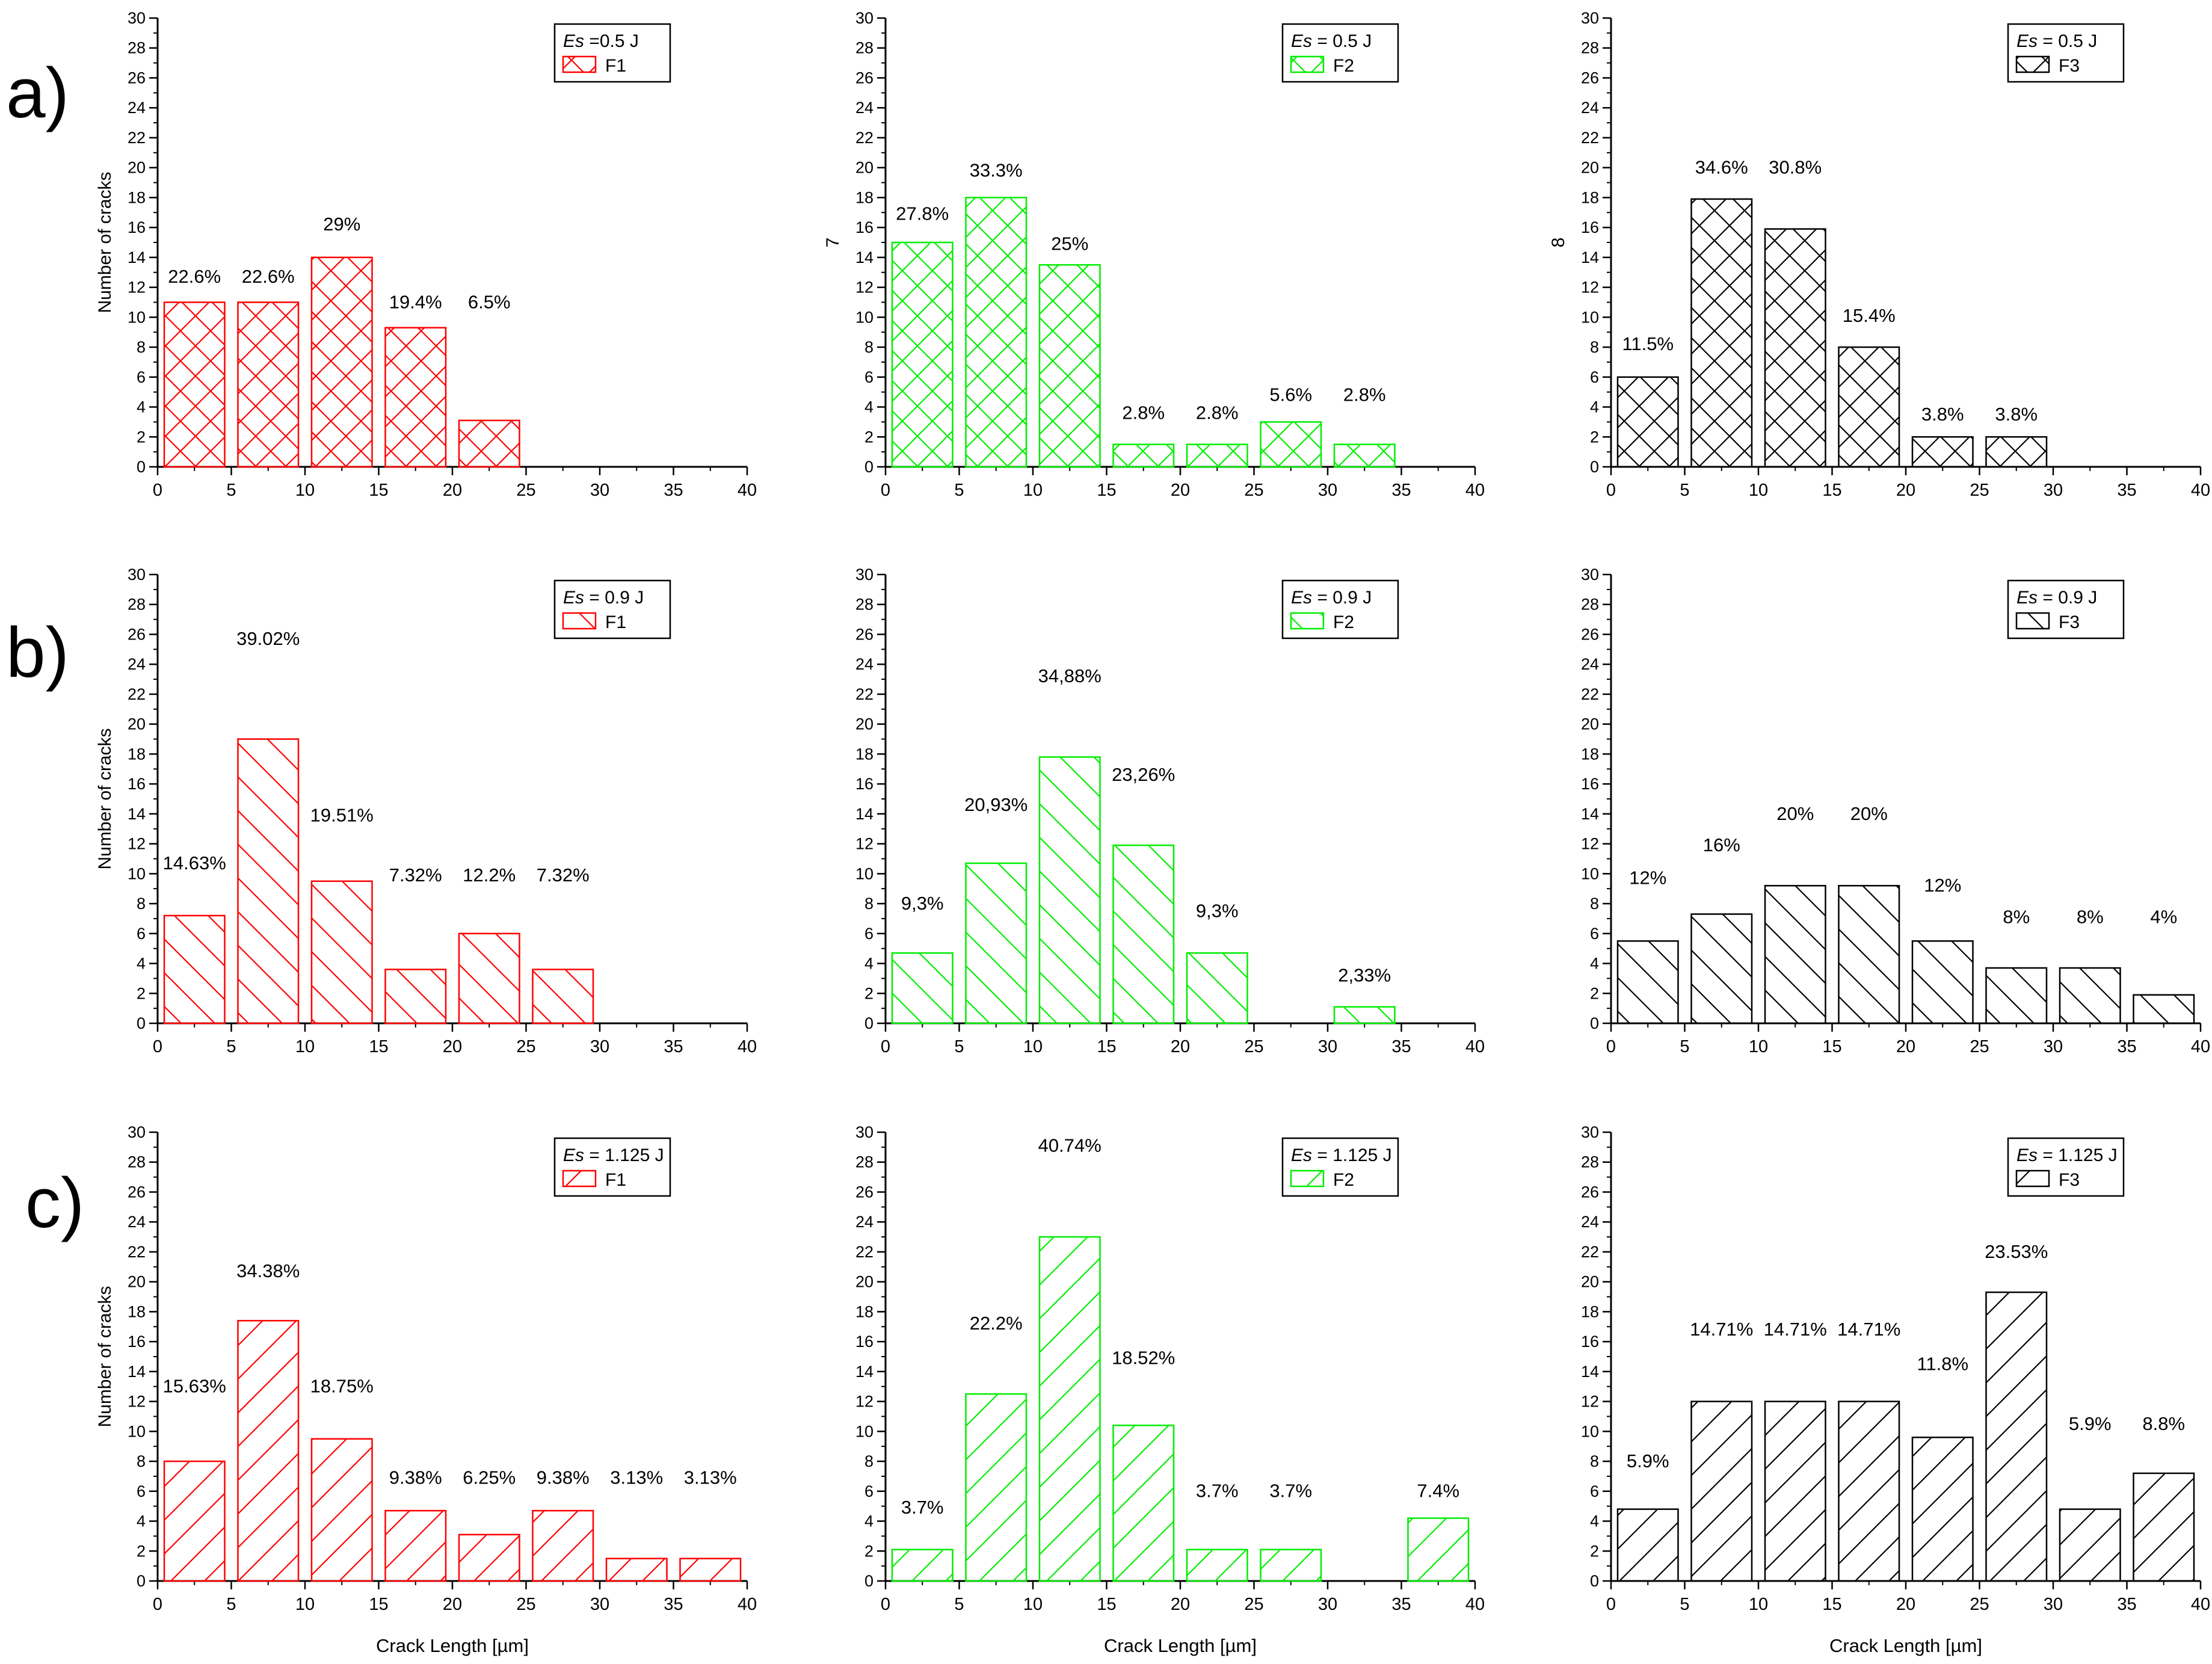 This screenshot has height=1664, width=2212. Describe the element at coordinates (2016, 414) in the screenshot. I see `bar-percentage-label: 3.8%` at that location.